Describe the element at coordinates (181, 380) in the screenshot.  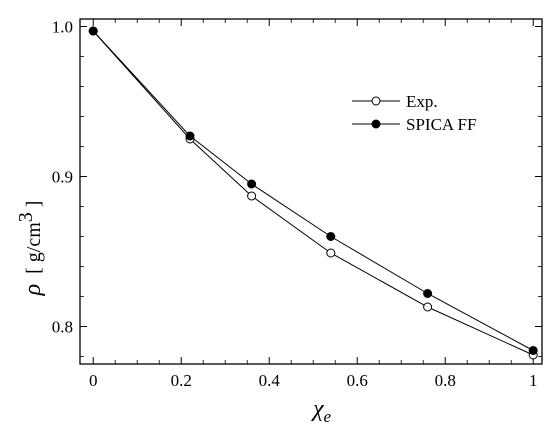
I see `x-tick-label: 0.2` at that location.